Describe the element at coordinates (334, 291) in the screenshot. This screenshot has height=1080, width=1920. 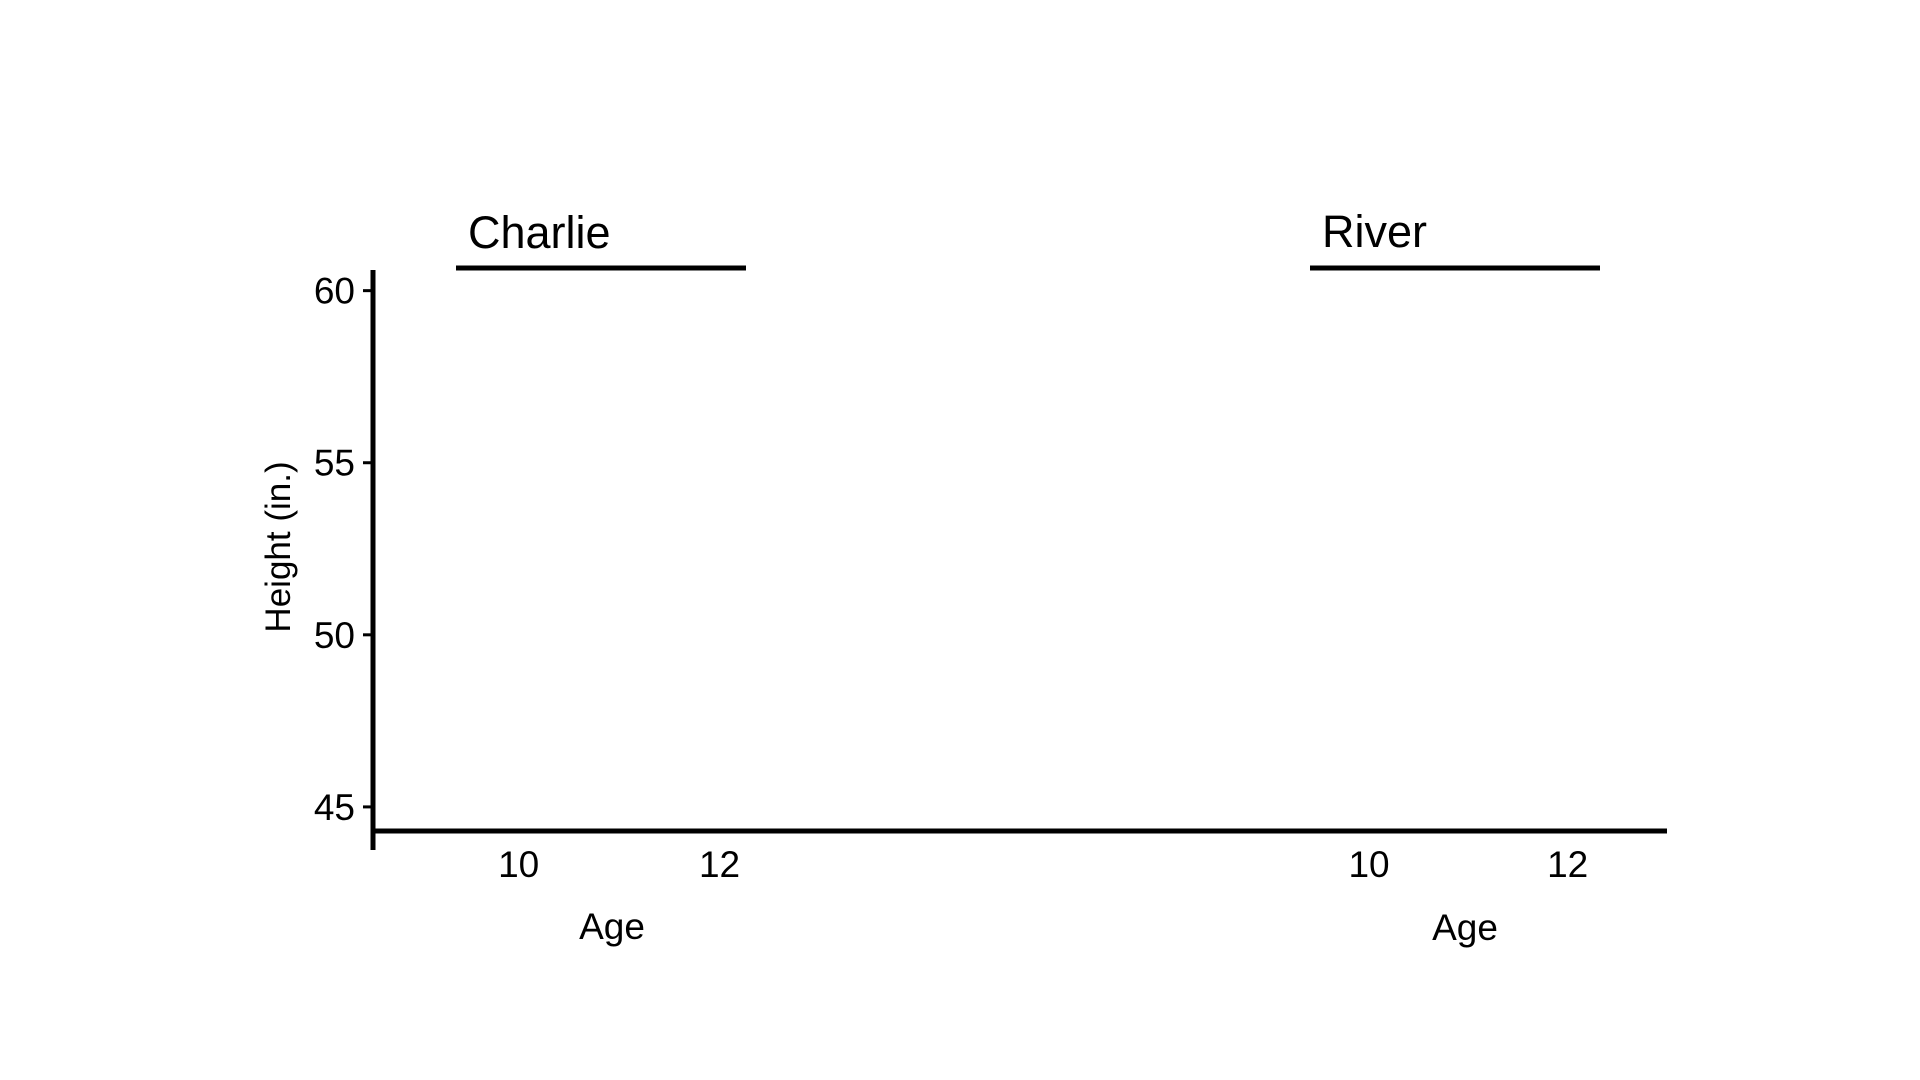
I see `y-tick-label: 60` at that location.